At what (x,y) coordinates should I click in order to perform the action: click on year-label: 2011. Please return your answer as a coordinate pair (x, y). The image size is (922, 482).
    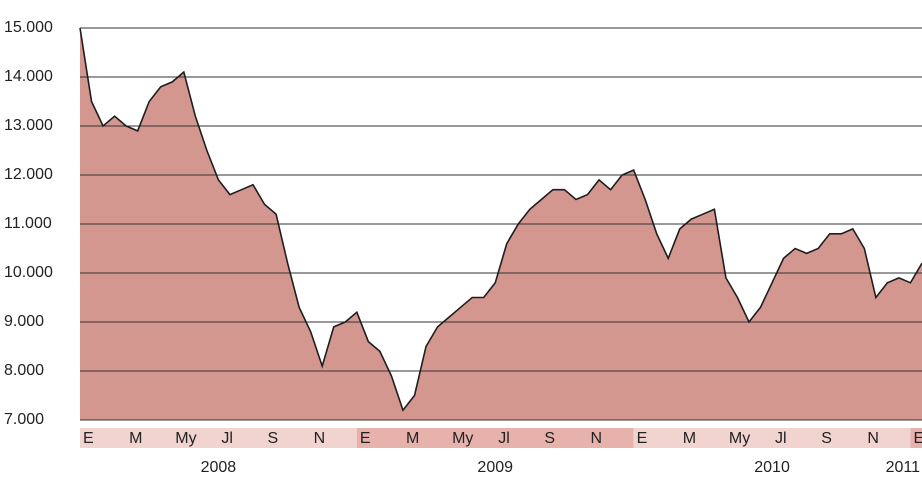
    Looking at the image, I should click on (903, 467).